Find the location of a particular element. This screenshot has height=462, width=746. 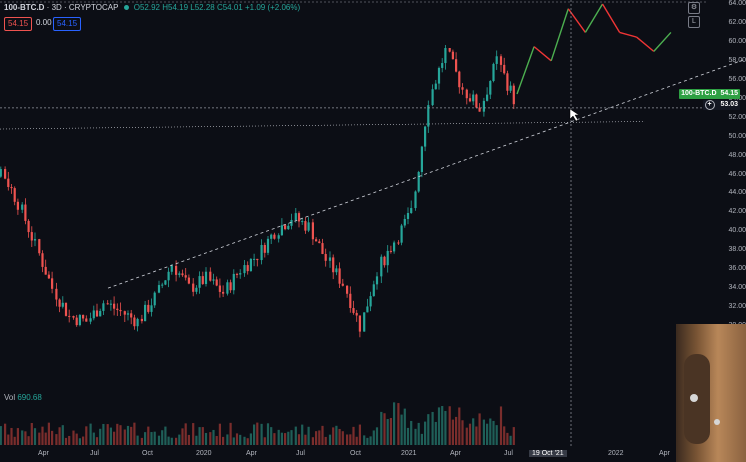

price-tick: 58.00 is located at coordinates (737, 60).